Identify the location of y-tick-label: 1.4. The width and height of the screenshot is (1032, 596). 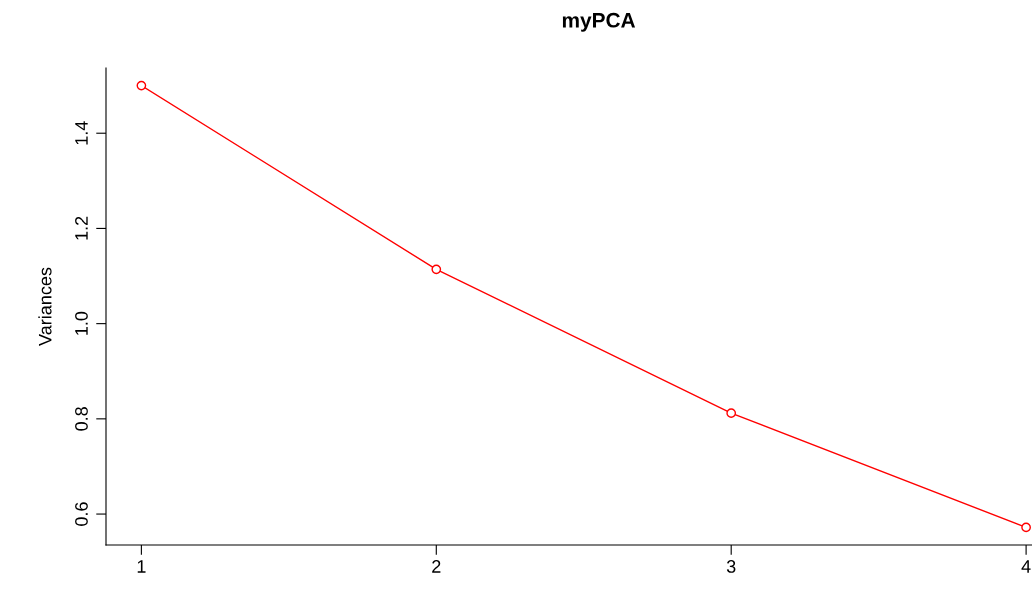
(81, 133).